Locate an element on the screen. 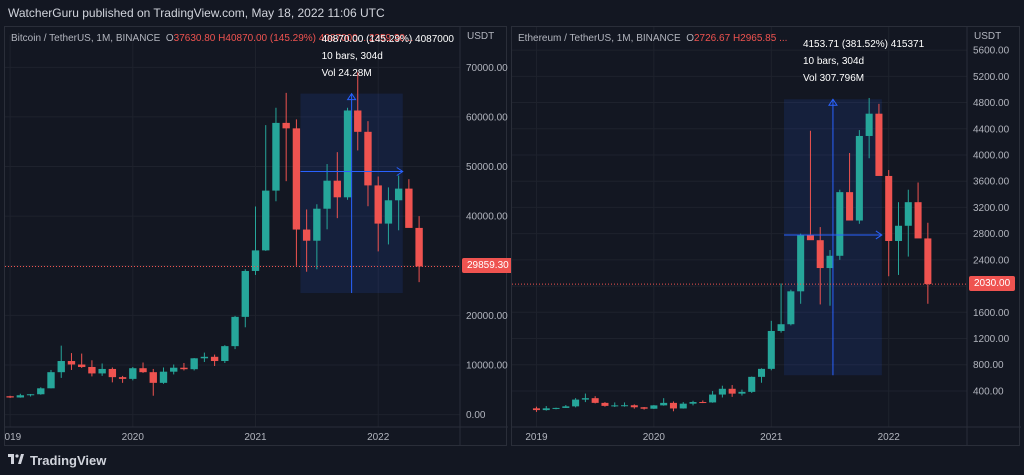 This screenshot has height=475, width=1024. eth-y-tick-label: 800.00 is located at coordinates (988, 365).